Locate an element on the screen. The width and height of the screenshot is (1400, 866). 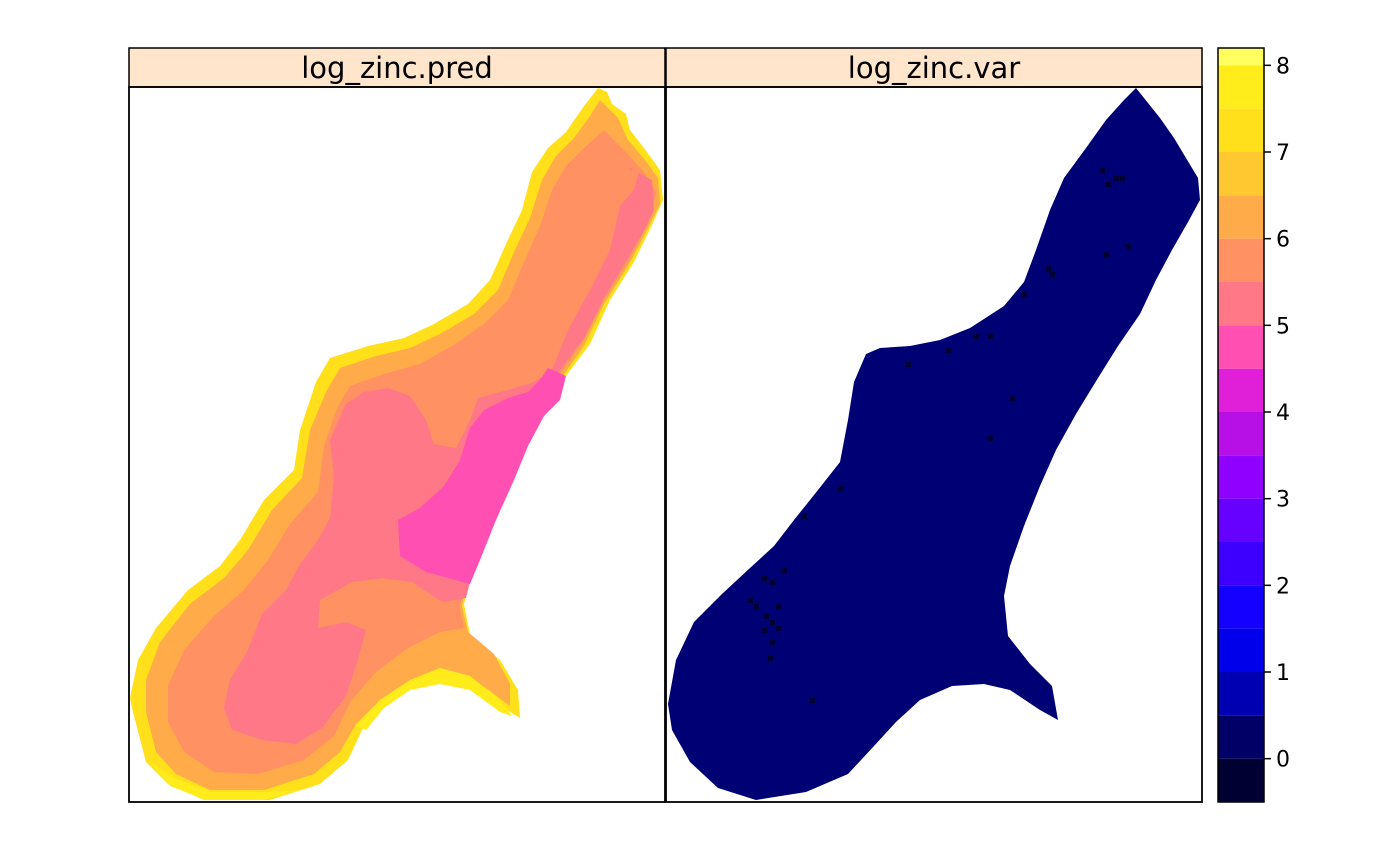
colorkey-bands is located at coordinates (1241, 425).